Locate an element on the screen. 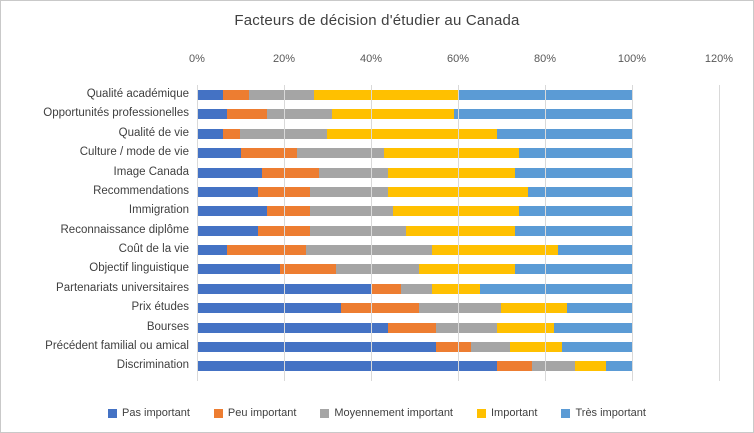 This screenshot has height=433, width=754. category-label: Prix études is located at coordinates (160, 307).